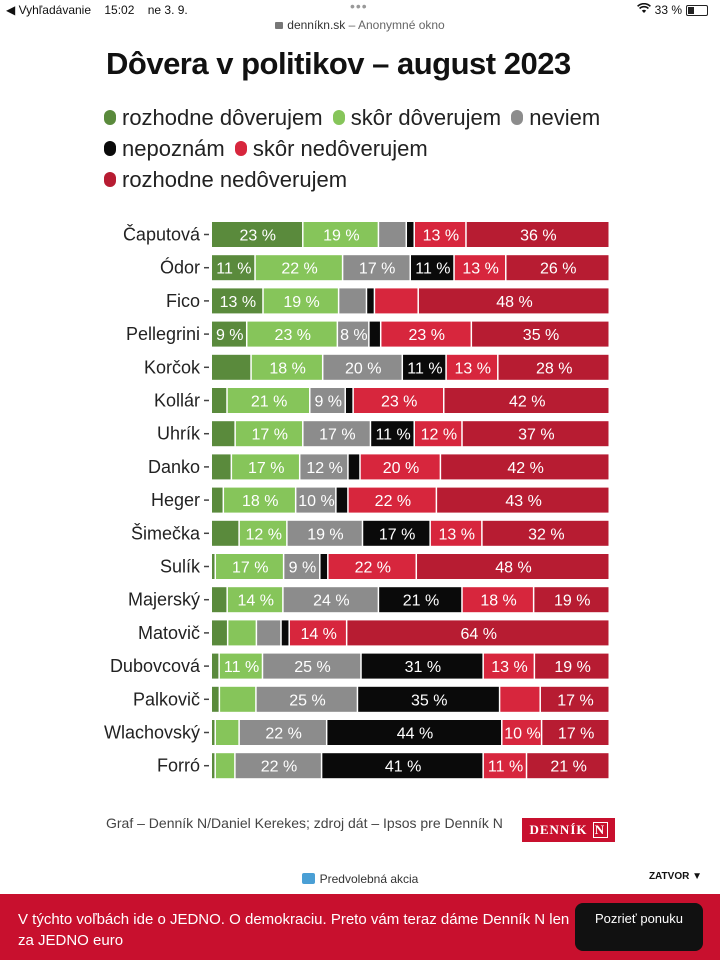 This screenshot has height=960, width=720. Describe the element at coordinates (163, 334) in the screenshot. I see `category-label: Pellegrini` at that location.